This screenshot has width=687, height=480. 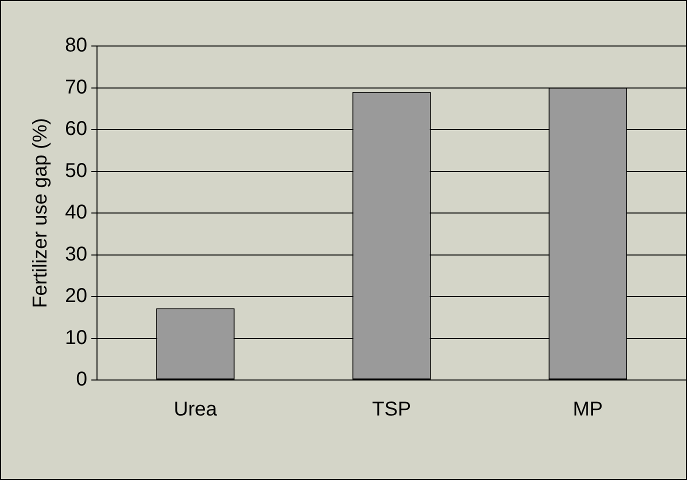 I want to click on y-tick-label: 50, so click(x=76, y=171).